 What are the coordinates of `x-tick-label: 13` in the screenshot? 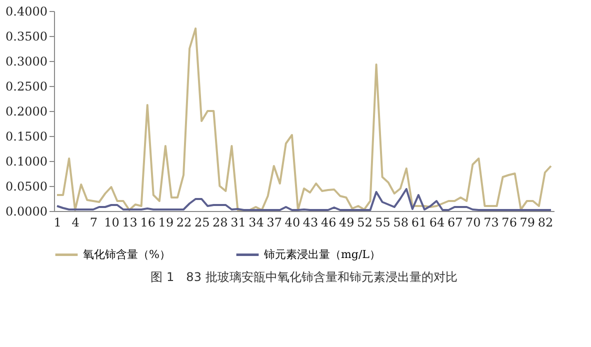 It's located at (130, 223).